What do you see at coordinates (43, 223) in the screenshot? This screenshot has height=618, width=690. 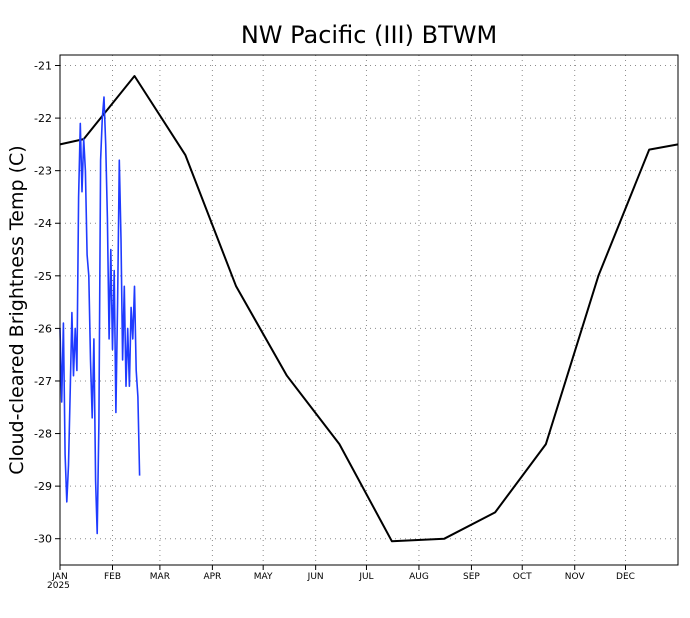 I see `y-tick-label: -24` at bounding box center [43, 223].